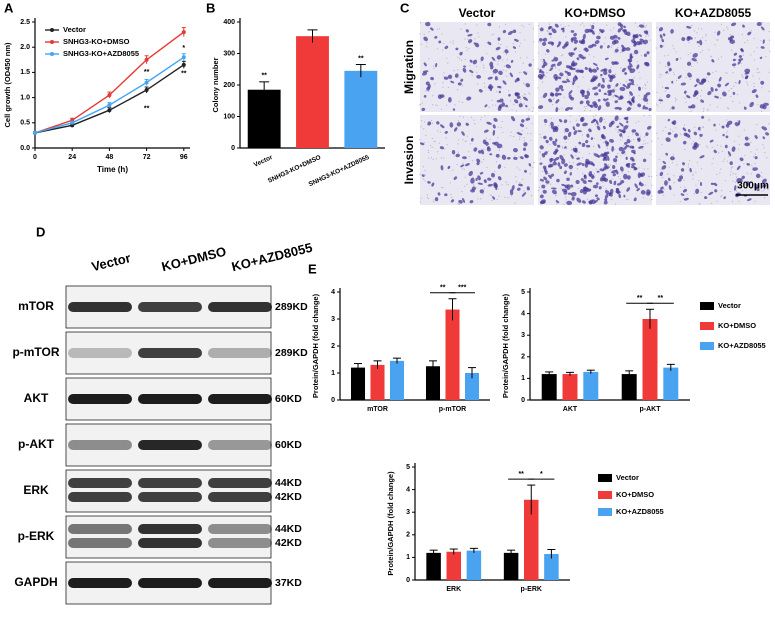 The height and width of the screenshot is (629, 775). Describe the element at coordinates (605, 495) in the screenshot. I see `legend-swatch` at that location.